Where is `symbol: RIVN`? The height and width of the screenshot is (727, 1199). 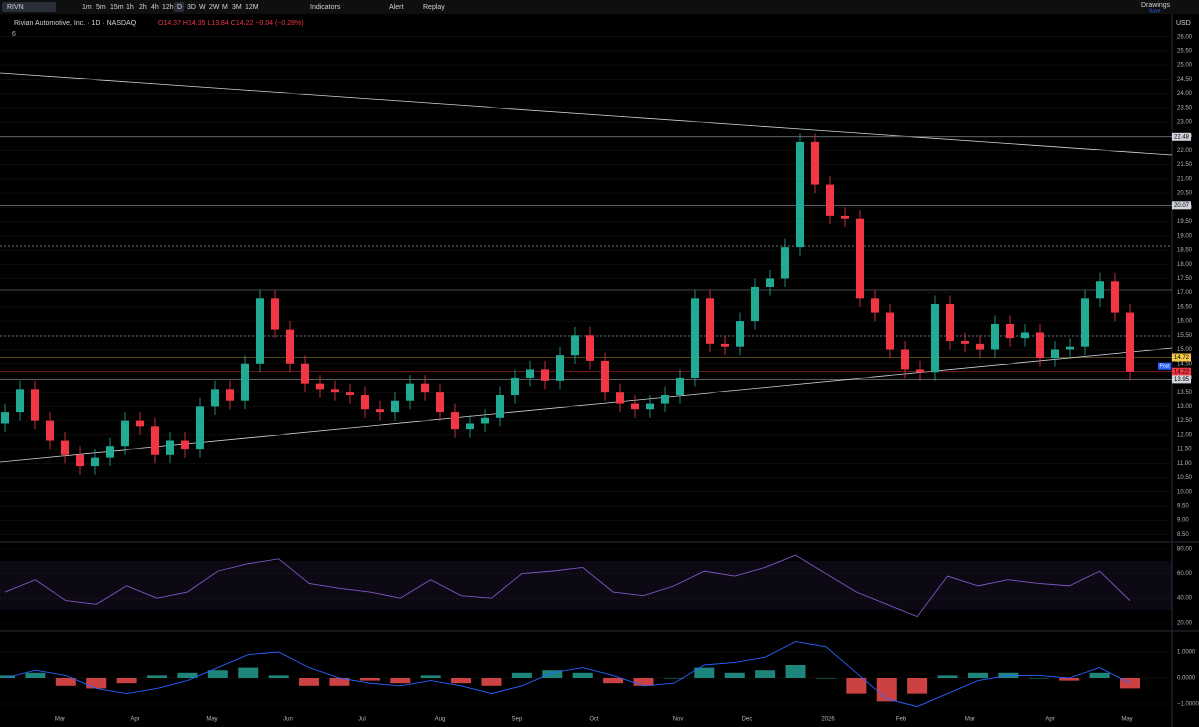 symbol: RIVN is located at coordinates (15, 7).